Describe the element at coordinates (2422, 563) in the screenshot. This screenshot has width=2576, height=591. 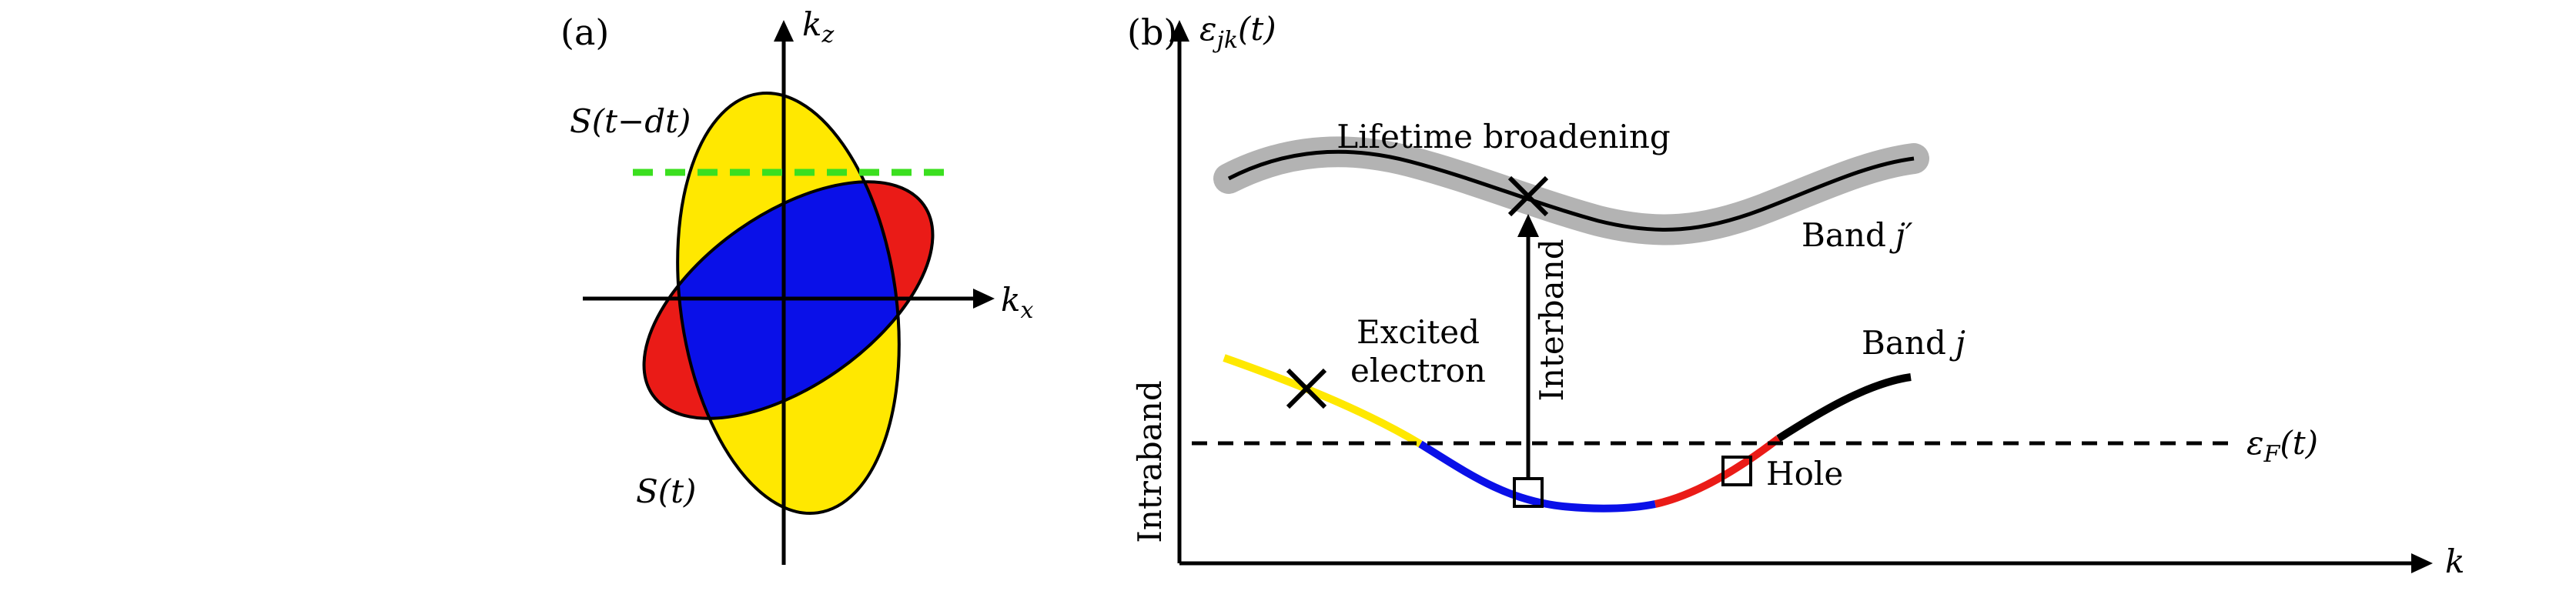
I see `k-axis-arrowhead` at that location.